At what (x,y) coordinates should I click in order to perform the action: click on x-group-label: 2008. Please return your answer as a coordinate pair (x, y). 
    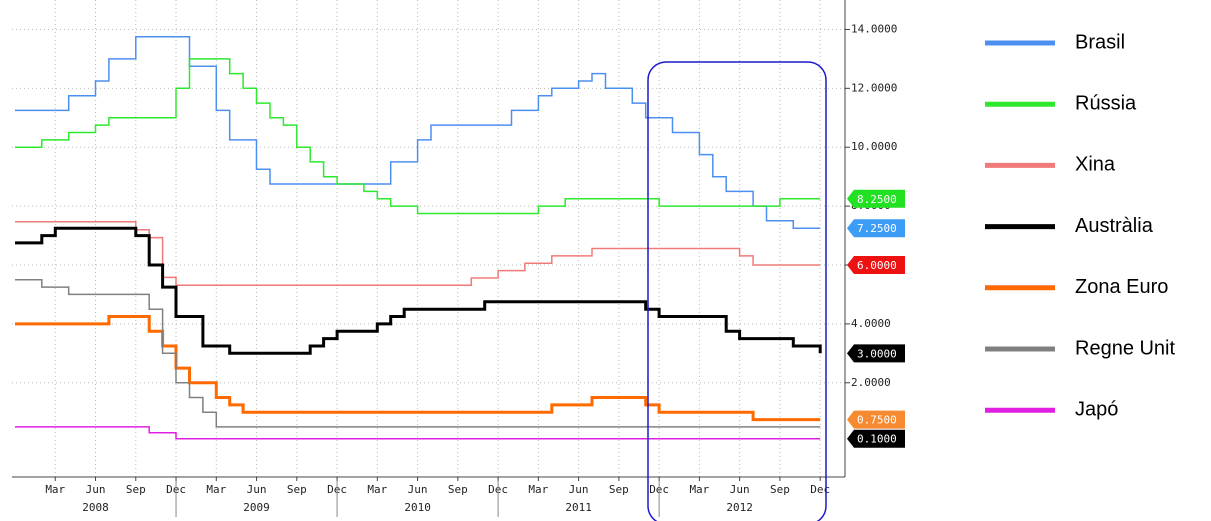
    Looking at the image, I should click on (95, 507).